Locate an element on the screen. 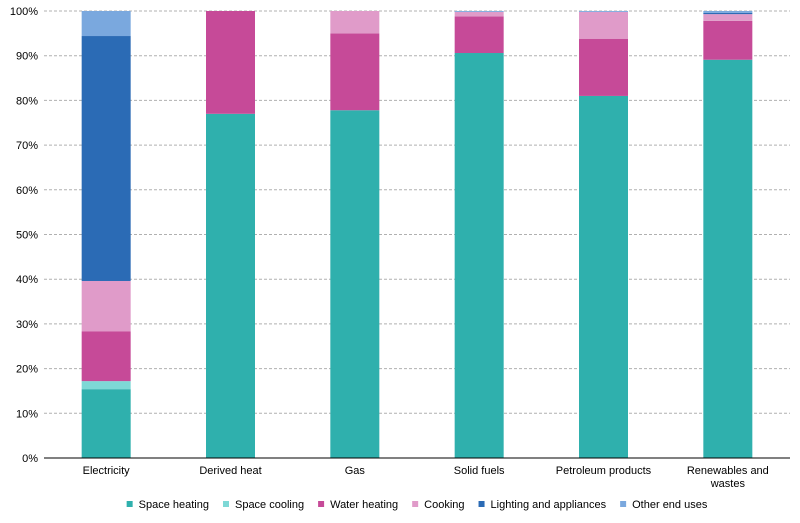 Image resolution: width=800 pixels, height=523 pixels. legend-label: Water heating is located at coordinates (364, 505).